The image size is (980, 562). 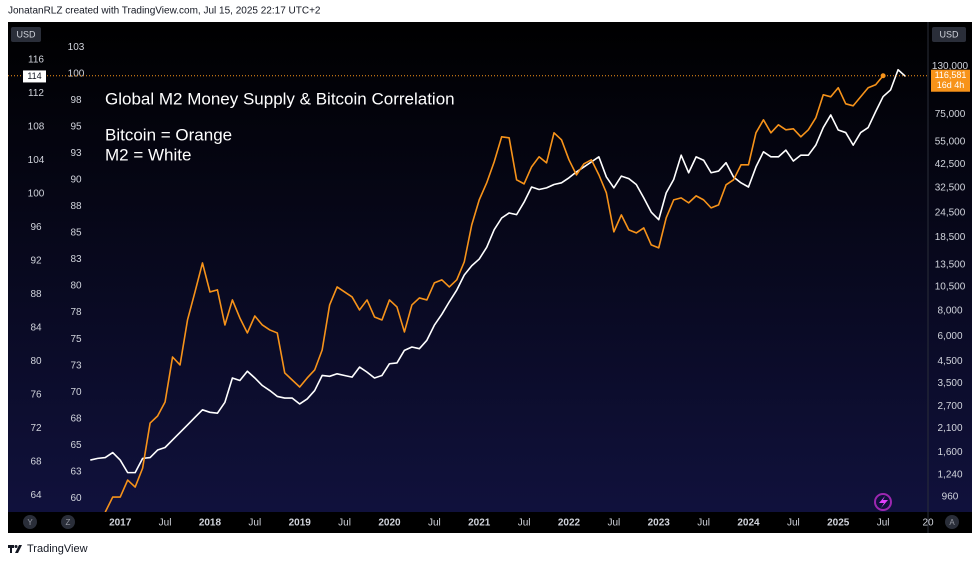 What do you see at coordinates (479, 523) in the screenshot?
I see `x-tick-label: 2021` at bounding box center [479, 523].